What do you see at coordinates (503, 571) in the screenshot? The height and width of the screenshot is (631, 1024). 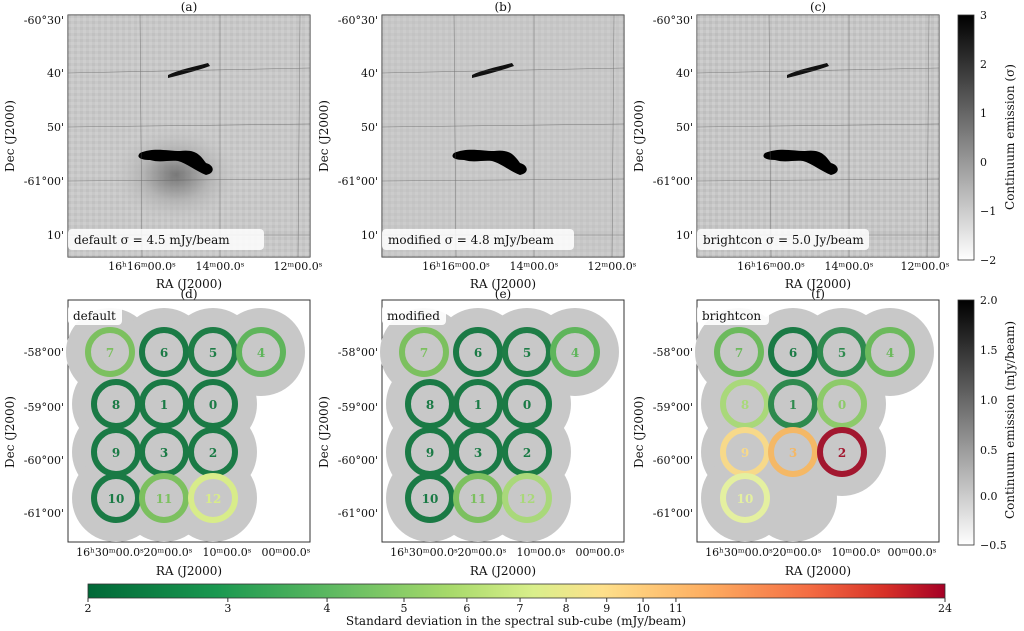 I see `xlabel-e: RA (J2000)` at bounding box center [503, 571].